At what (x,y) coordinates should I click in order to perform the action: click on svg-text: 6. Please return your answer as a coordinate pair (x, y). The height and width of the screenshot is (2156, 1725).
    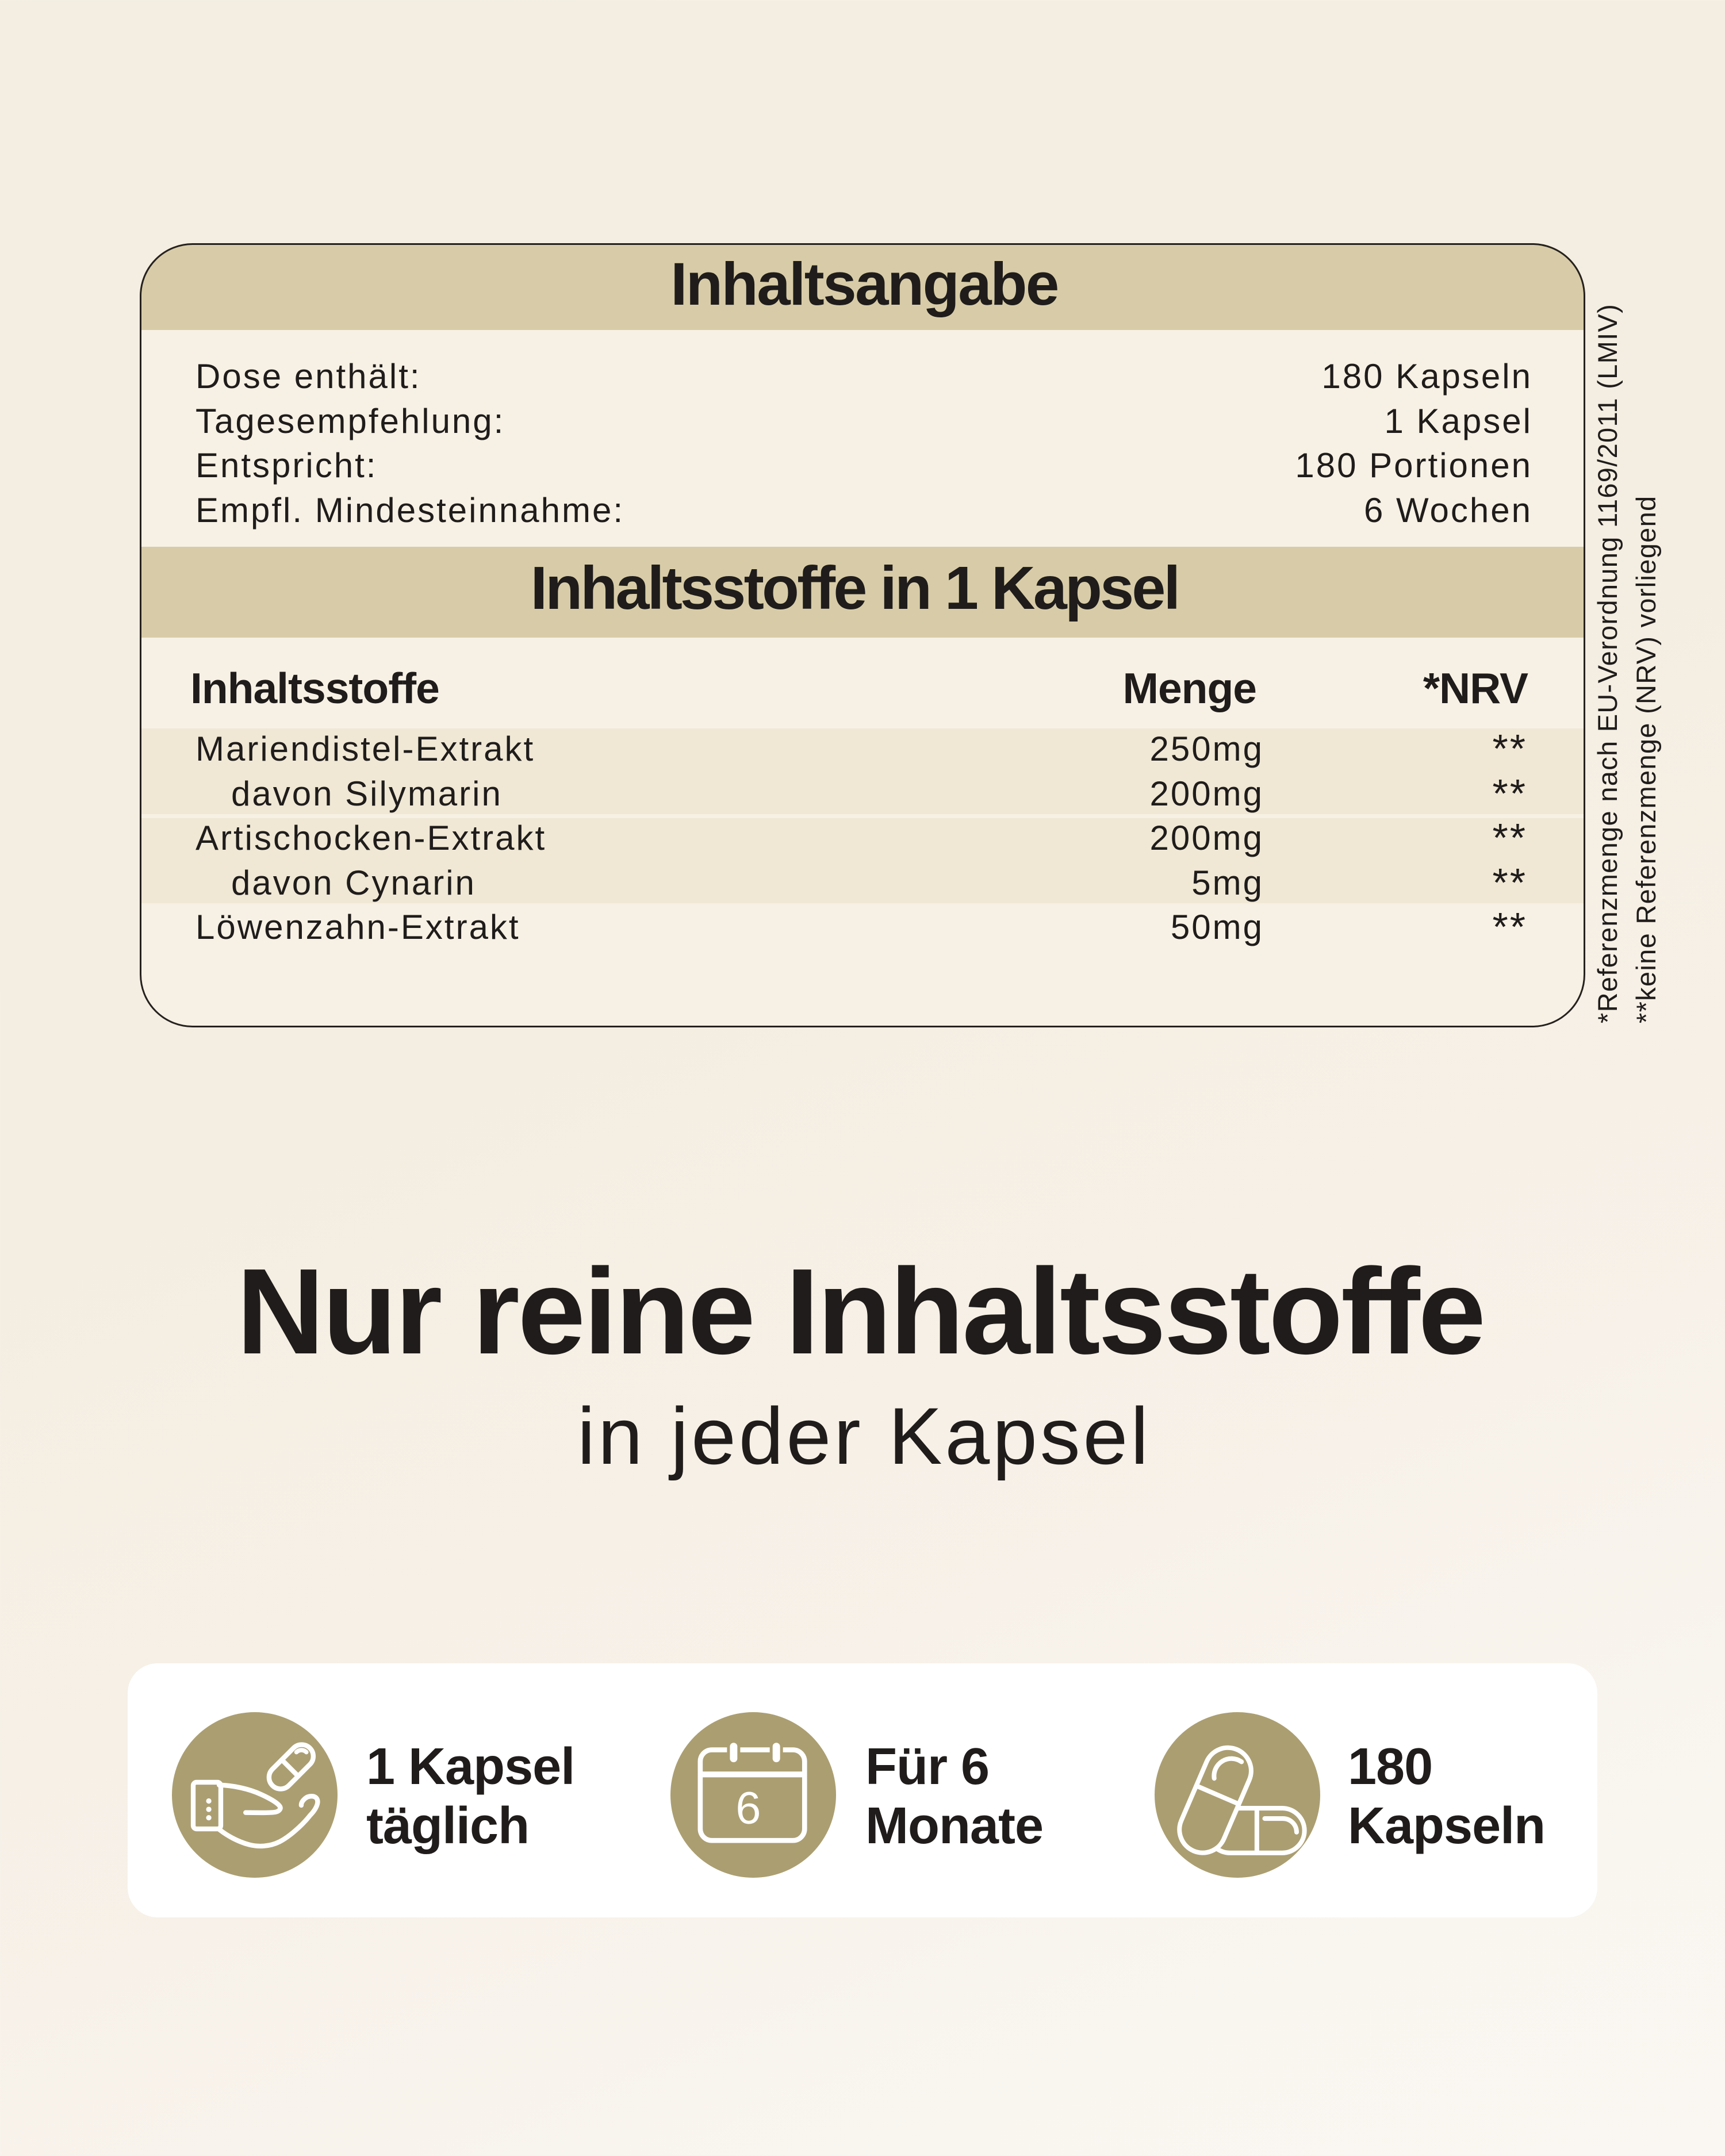
    Looking at the image, I should click on (748, 1807).